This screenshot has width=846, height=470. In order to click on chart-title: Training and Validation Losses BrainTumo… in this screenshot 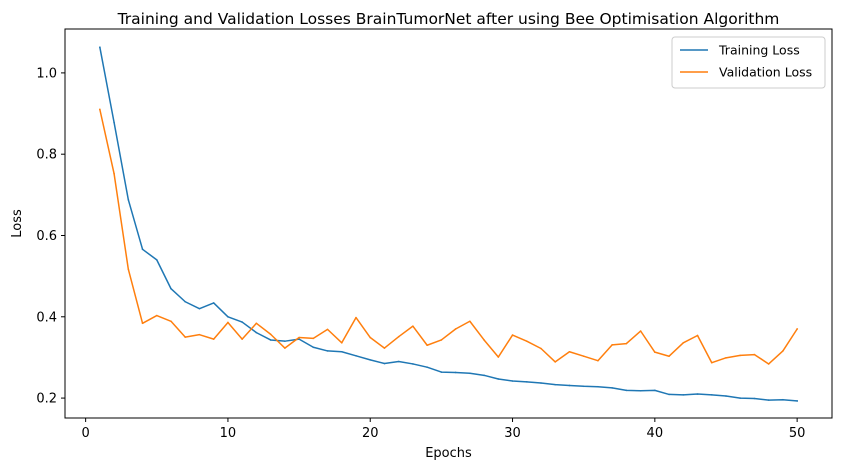, I will do `click(448, 19)`.